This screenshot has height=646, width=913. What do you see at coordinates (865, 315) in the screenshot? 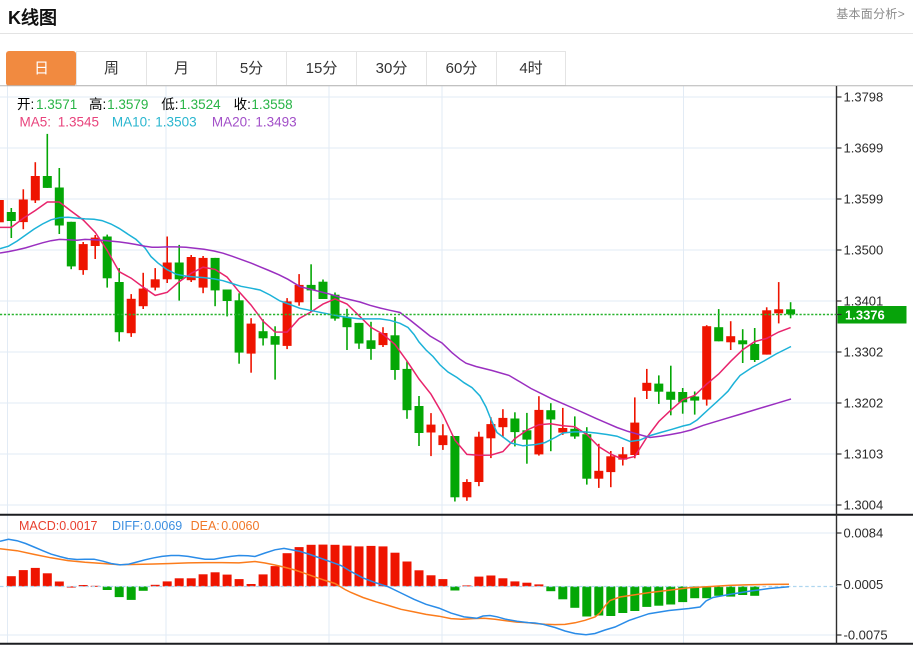
I see `svg-text: 1.3376` at bounding box center [865, 315].